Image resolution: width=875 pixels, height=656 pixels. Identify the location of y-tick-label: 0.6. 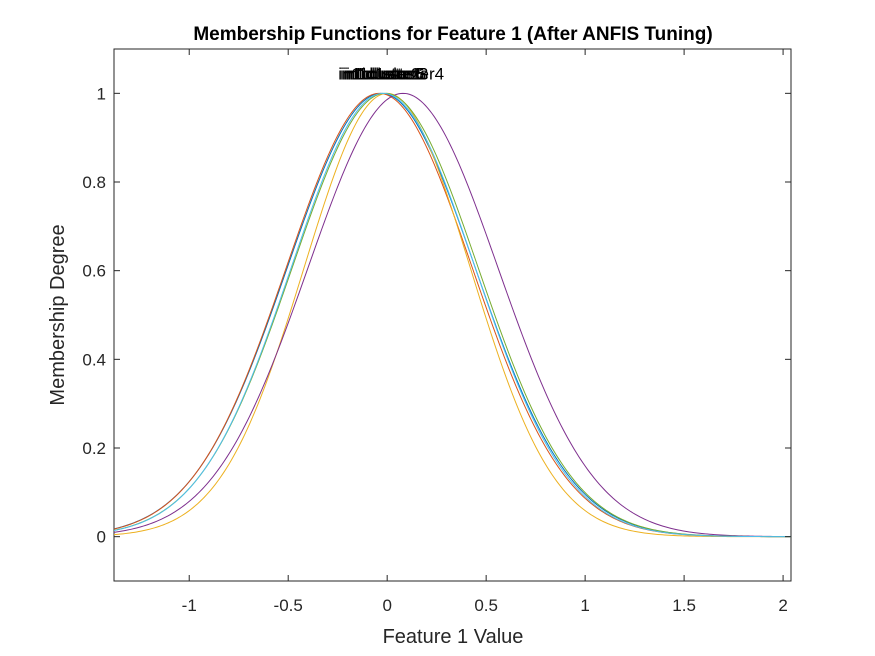
(94, 271).